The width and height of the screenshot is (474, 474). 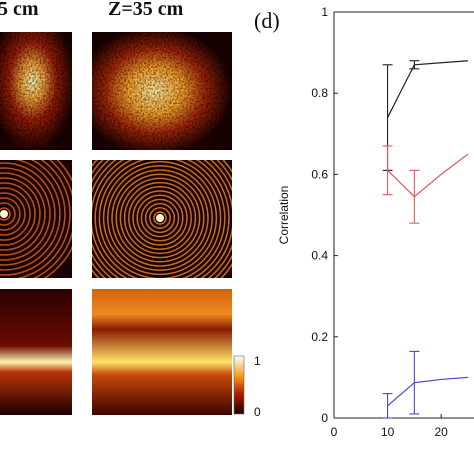 I want to click on column-header-left: 5 cm, so click(x=19, y=10).